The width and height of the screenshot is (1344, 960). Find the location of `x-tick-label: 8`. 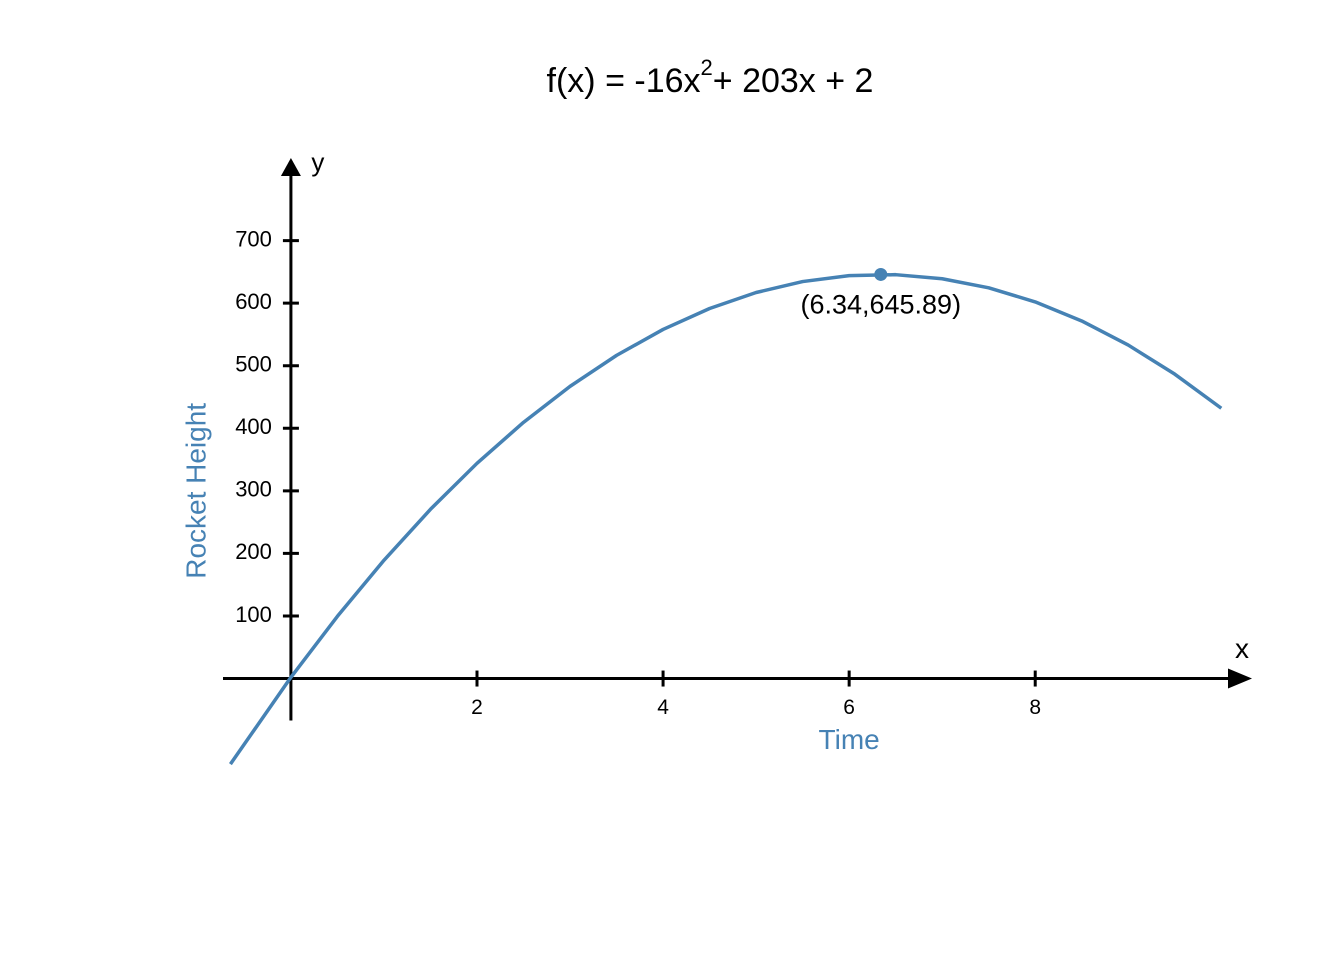

x-tick-label: 8 is located at coordinates (1035, 707).